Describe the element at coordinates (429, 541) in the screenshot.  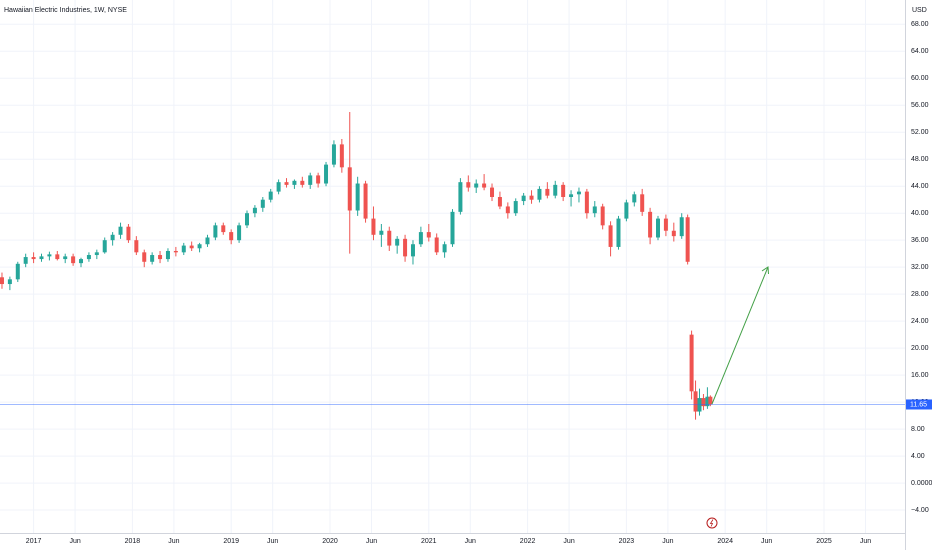
I see `x-tick-label: 2021` at that location.